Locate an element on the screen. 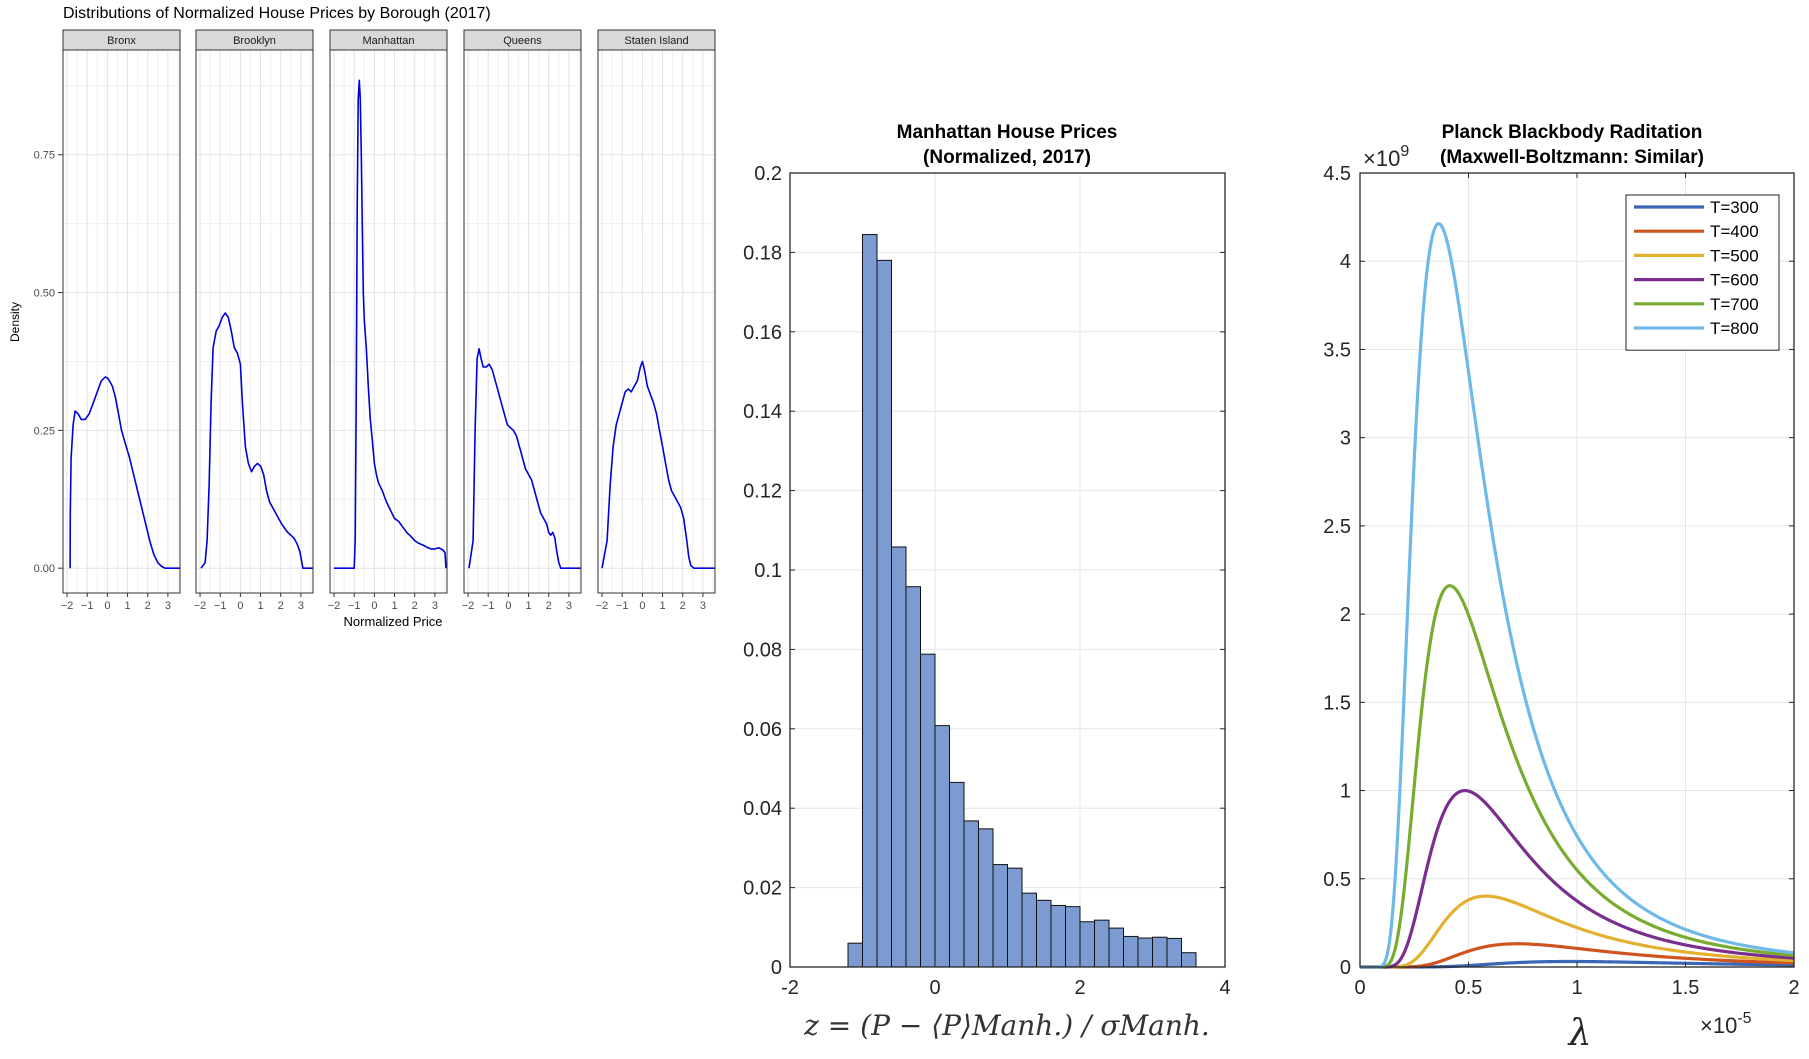 Image resolution: width=1809 pixels, height=1059 pixels. legend-label: T=600 is located at coordinates (1734, 280).